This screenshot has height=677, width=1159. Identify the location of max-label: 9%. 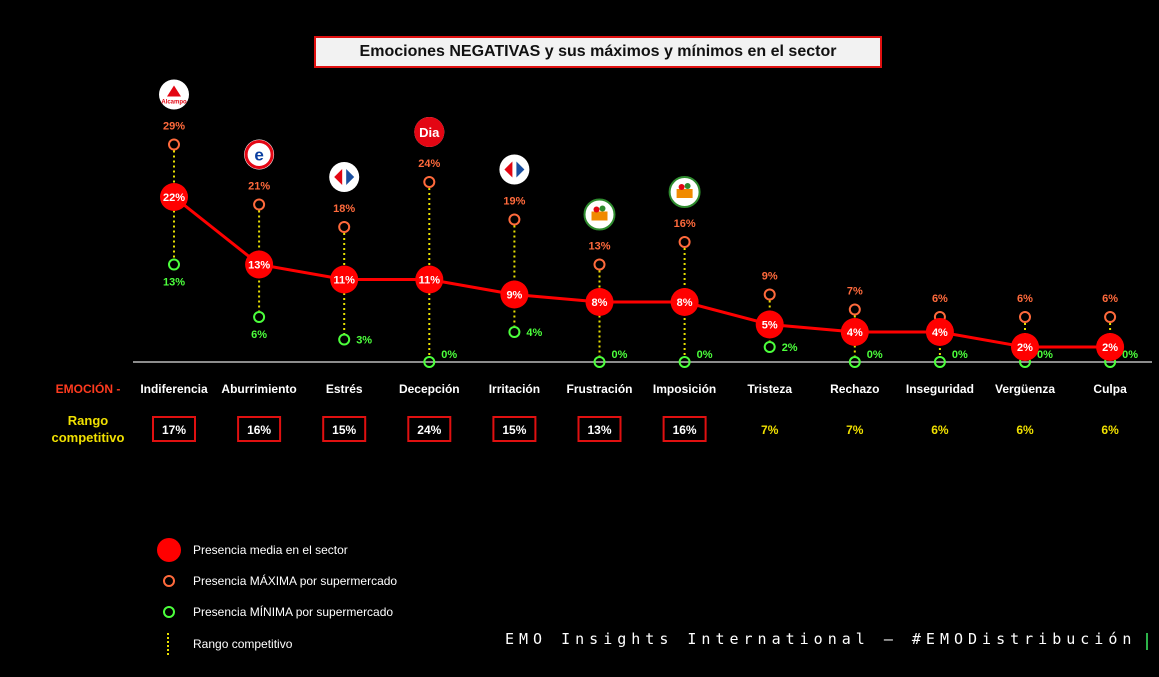
(770, 277).